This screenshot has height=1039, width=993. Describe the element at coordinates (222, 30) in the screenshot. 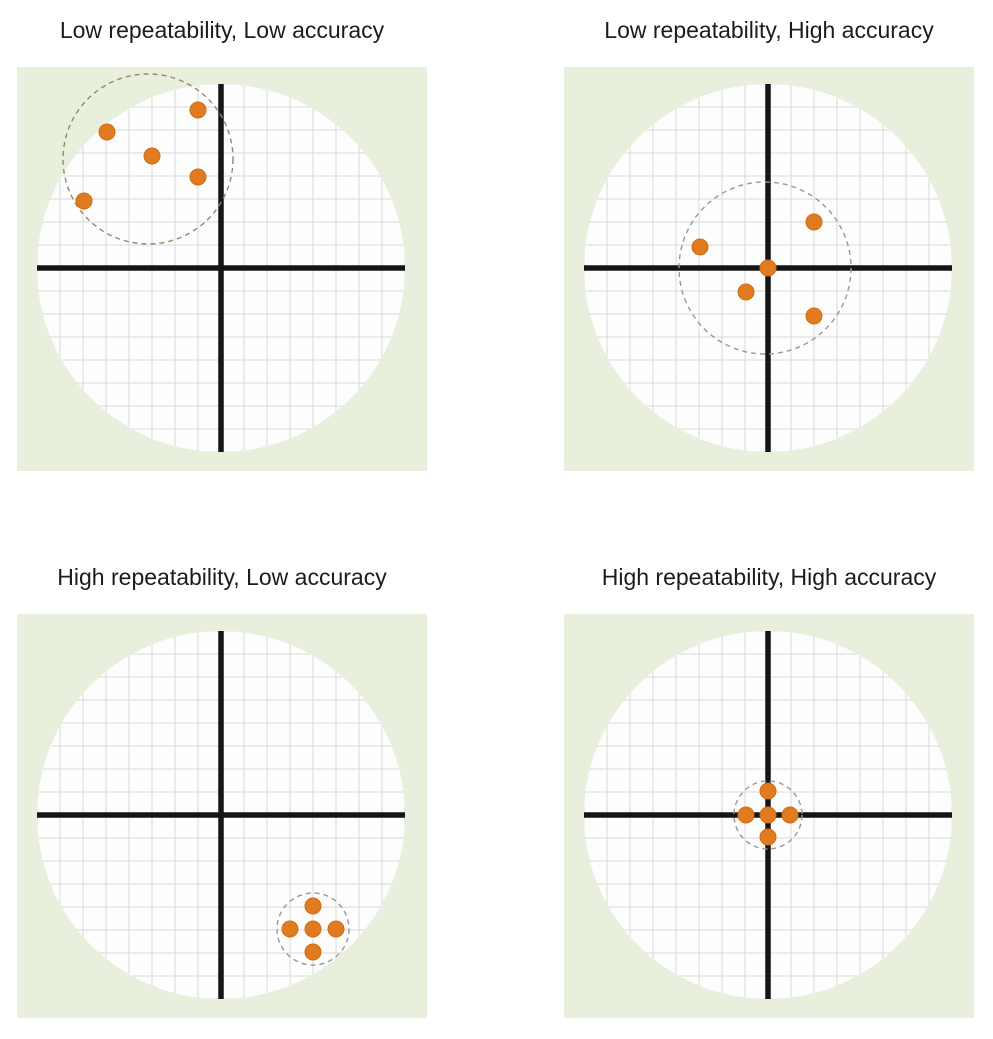

I see `panel-title: Low repeatability, Low accuracy` at that location.